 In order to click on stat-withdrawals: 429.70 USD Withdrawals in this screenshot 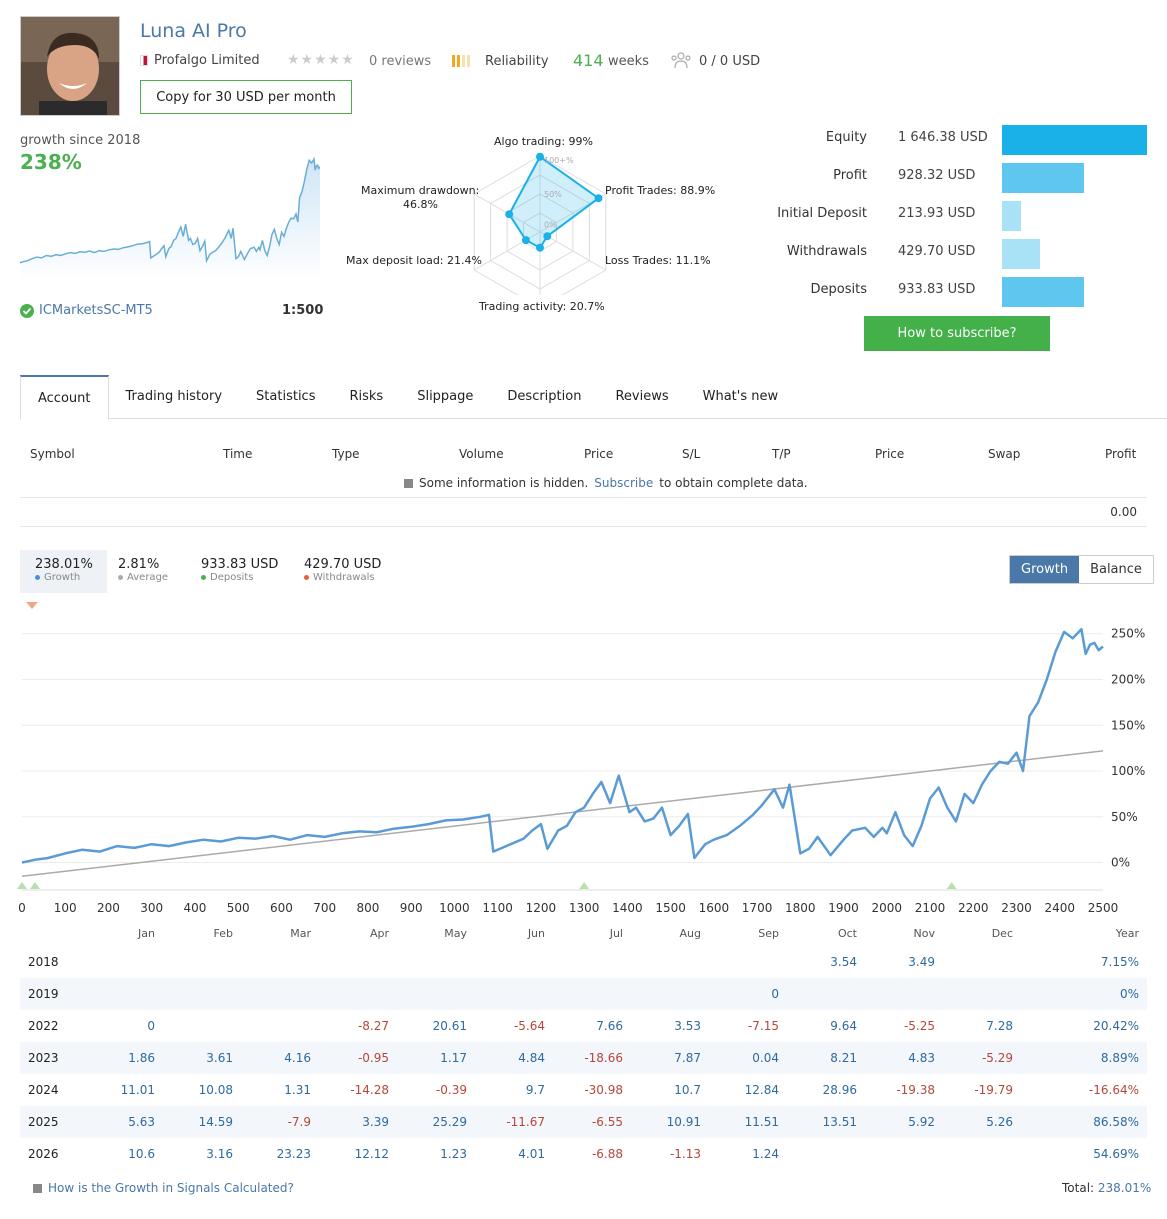, I will do `click(342, 571)`.